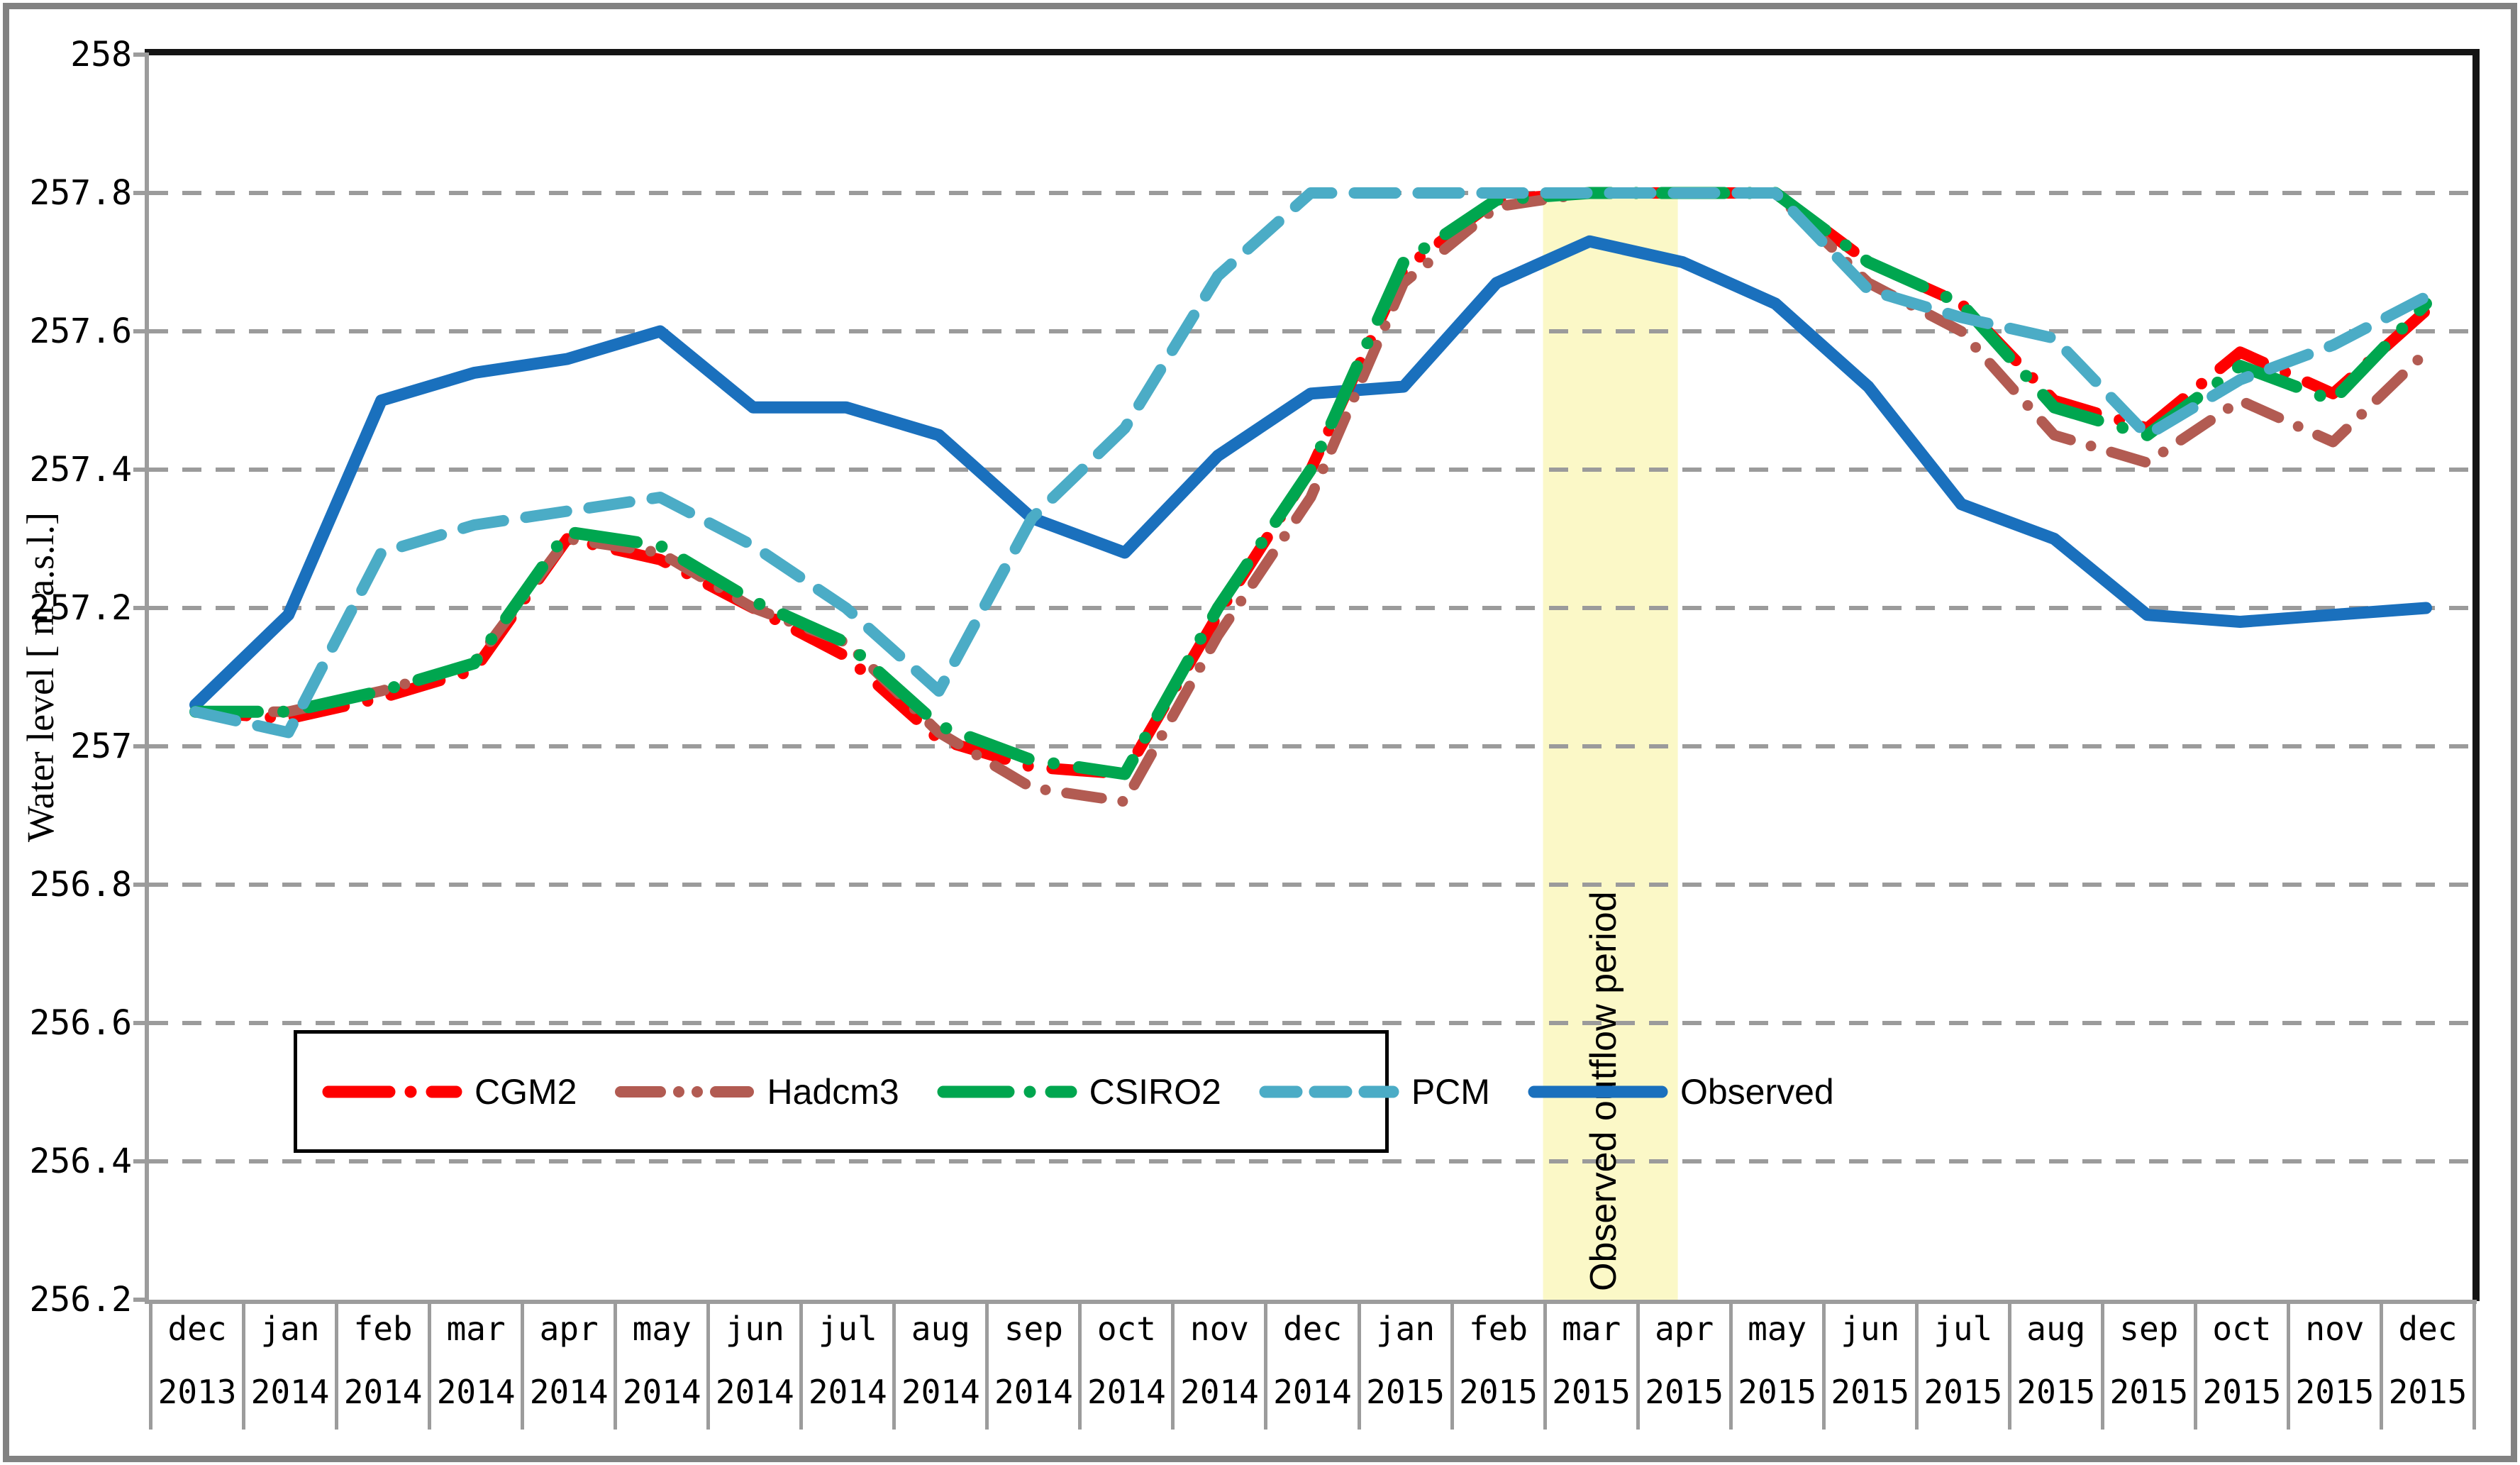 The image size is (2520, 1465). Describe the element at coordinates (474, 1365) in the screenshot. I see `x-month-cell: mar 2014` at that location.